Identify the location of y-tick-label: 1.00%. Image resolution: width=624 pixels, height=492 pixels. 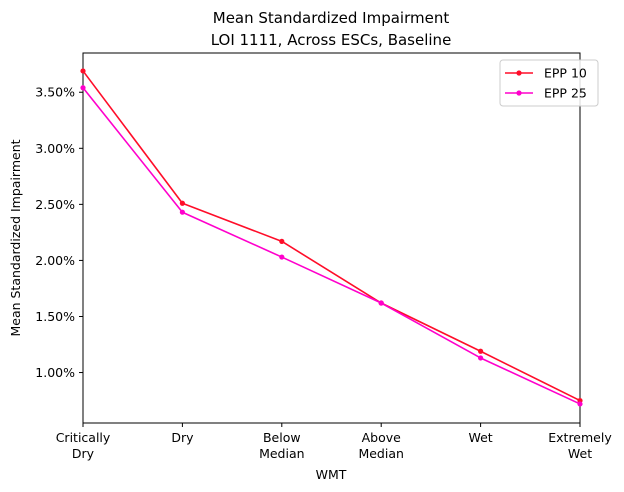
(55, 372).